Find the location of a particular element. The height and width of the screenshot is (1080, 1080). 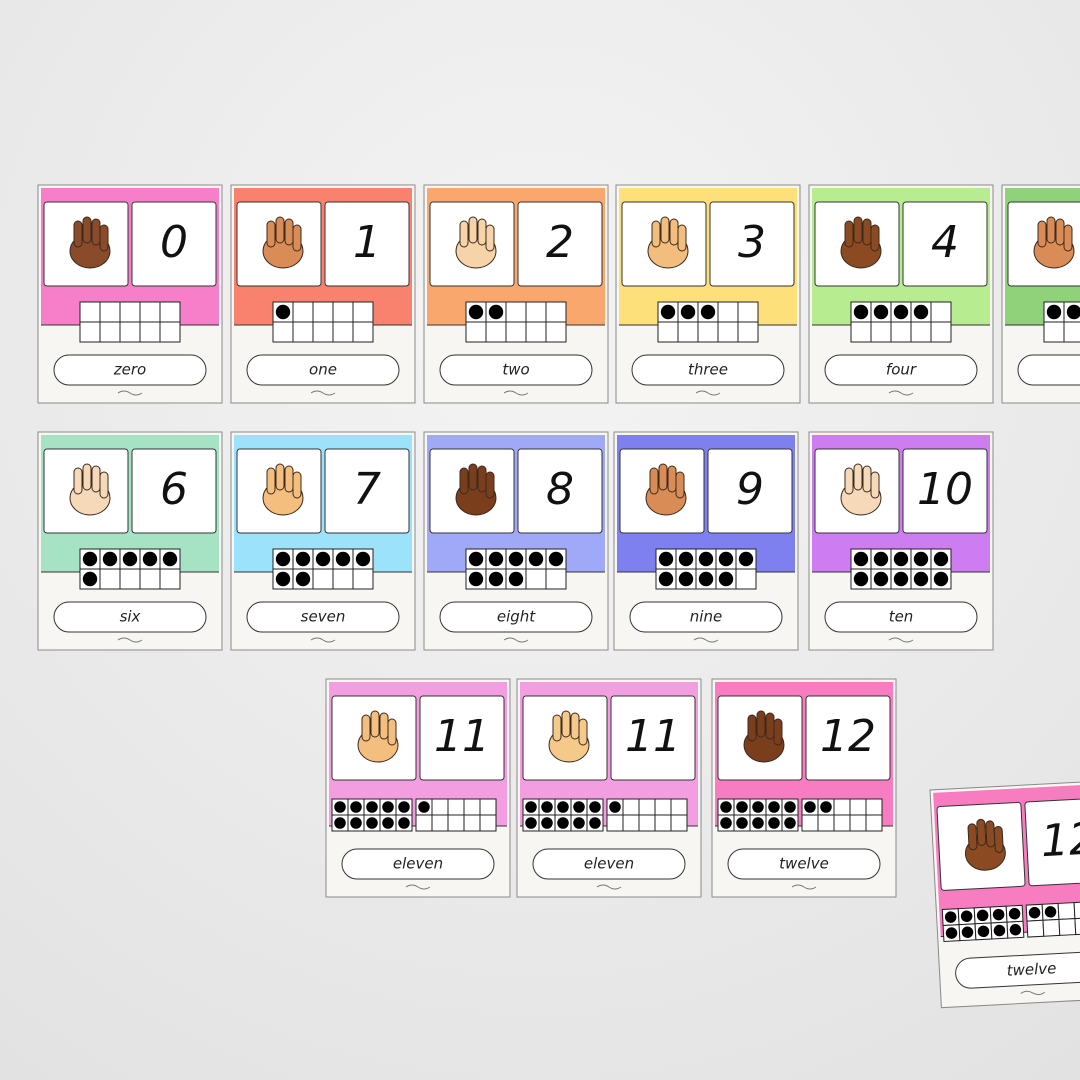

number-card: 8 eight is located at coordinates (516, 541).